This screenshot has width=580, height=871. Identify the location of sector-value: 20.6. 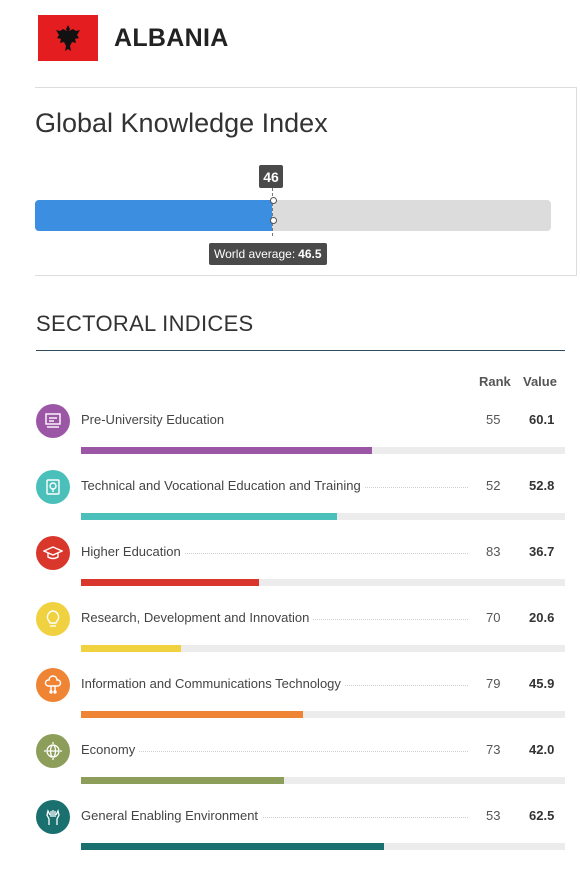
(542, 617).